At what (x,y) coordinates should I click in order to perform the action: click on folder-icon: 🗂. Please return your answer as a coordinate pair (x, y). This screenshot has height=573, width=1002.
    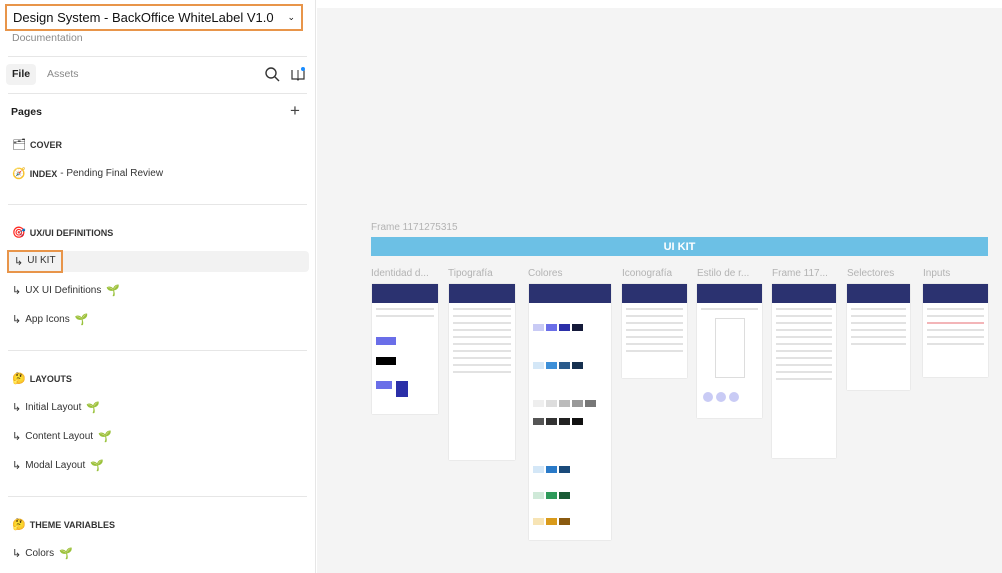
    Looking at the image, I should click on (19, 145).